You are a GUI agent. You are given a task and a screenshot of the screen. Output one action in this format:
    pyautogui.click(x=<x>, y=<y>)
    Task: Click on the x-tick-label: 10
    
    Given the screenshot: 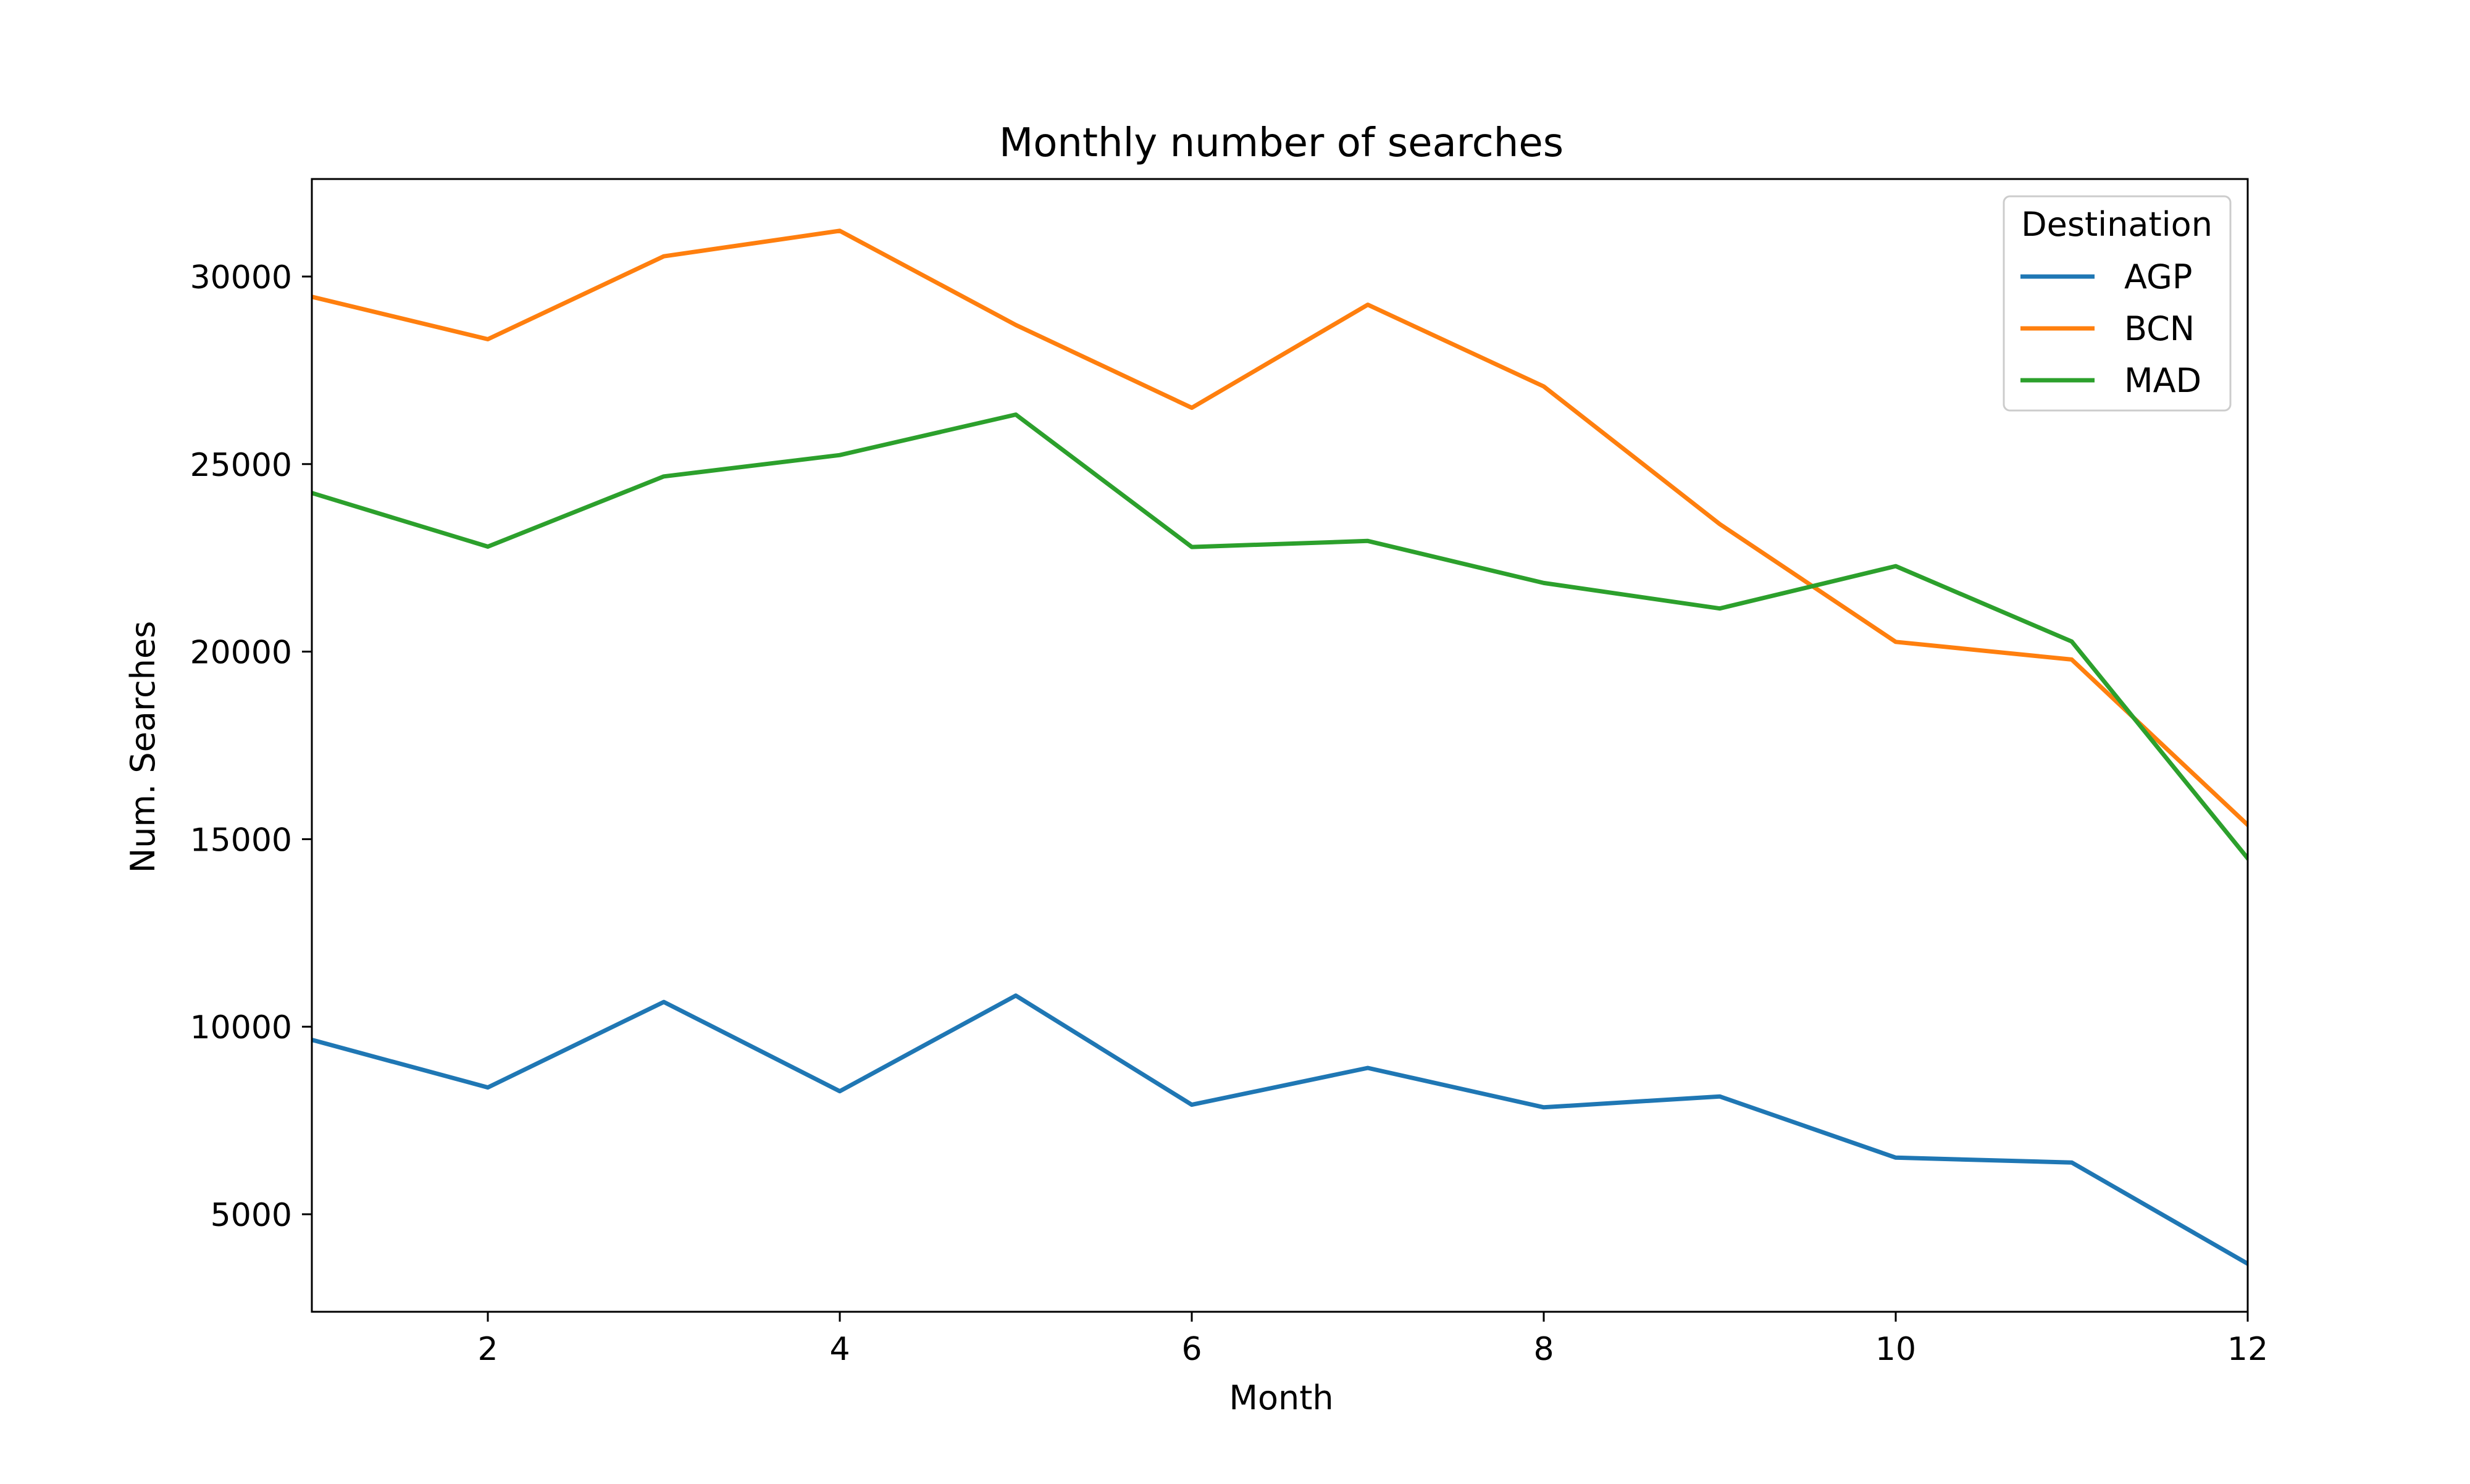 What is the action you would take?
    pyautogui.click(x=1895, y=1349)
    